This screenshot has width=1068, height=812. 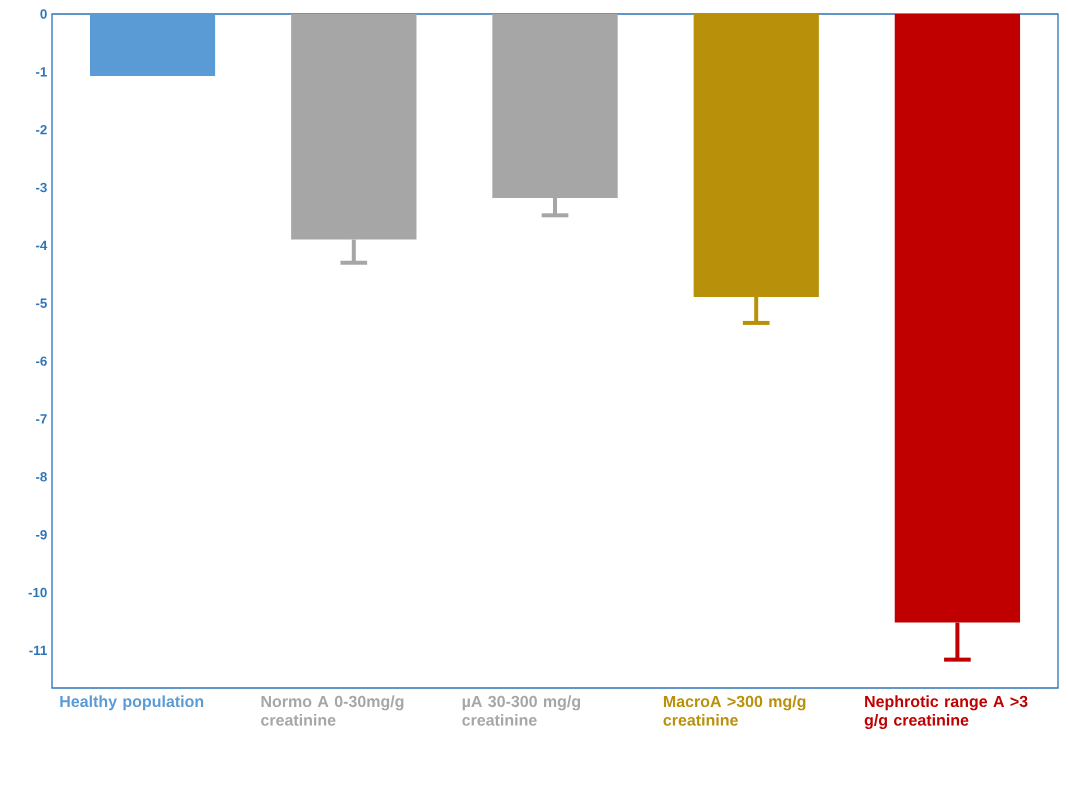 I want to click on y-tick-label: -7, so click(x=41, y=419).